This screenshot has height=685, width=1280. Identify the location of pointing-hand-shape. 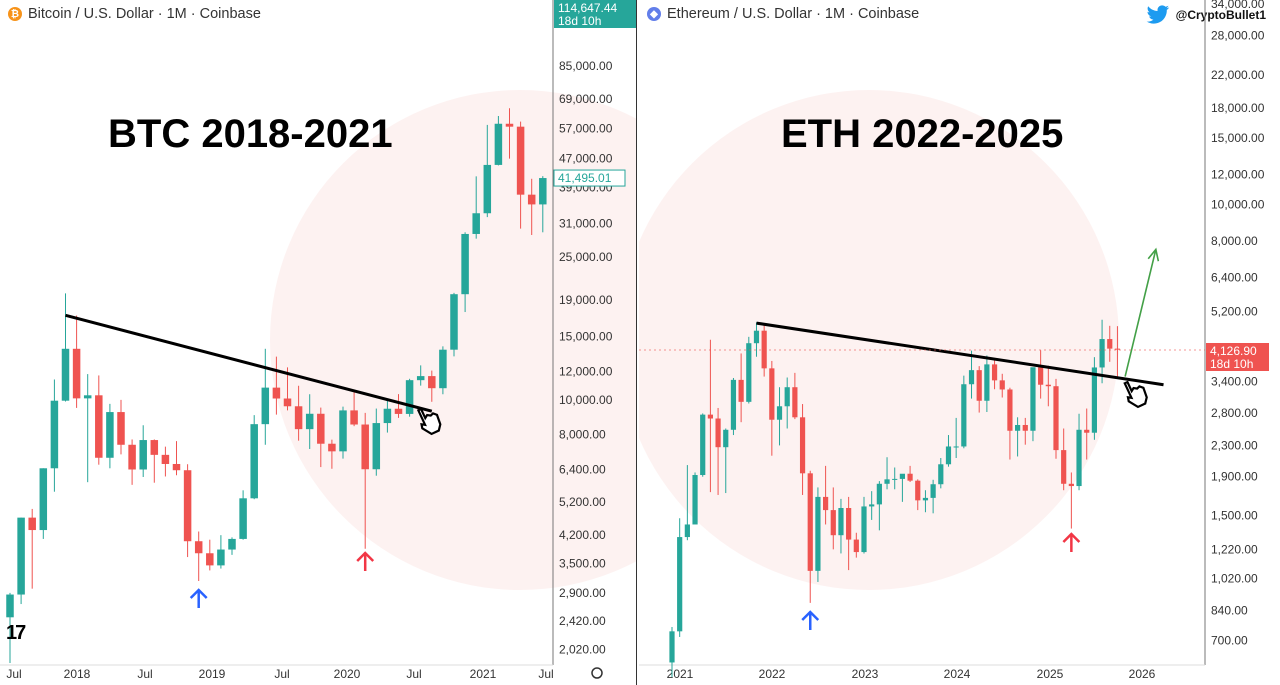
(429, 421).